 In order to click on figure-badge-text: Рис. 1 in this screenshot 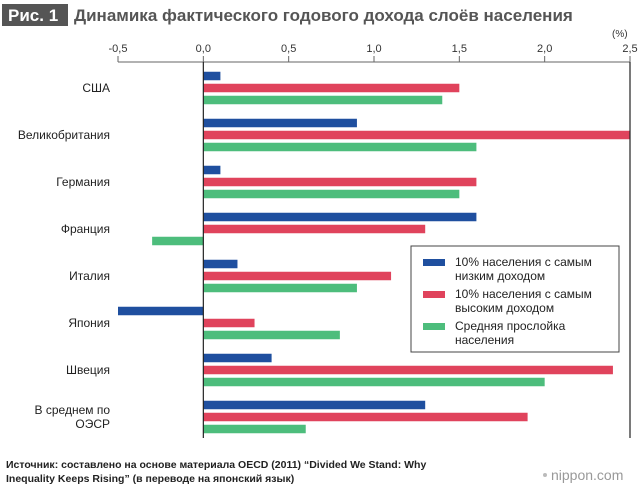, I will do `click(33, 15)`.